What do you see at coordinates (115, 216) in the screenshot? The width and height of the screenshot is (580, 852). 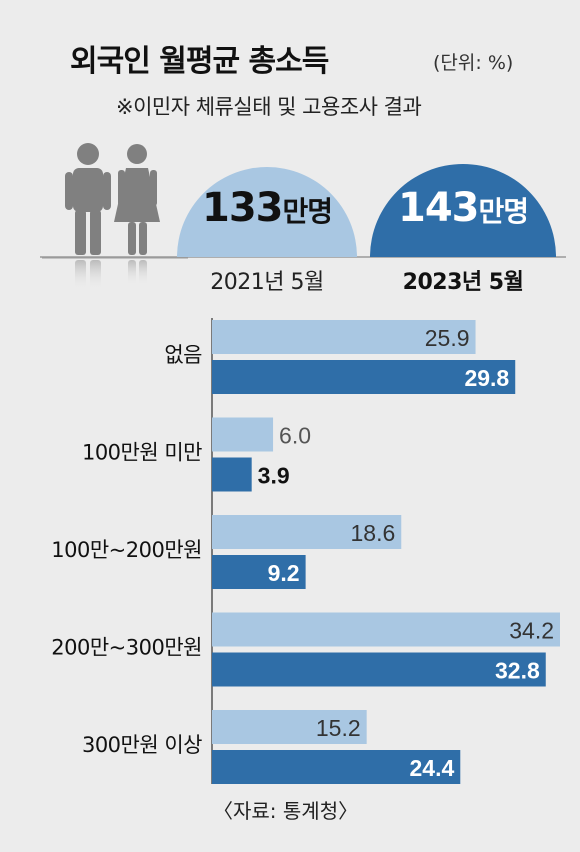 I see `people-icon` at bounding box center [115, 216].